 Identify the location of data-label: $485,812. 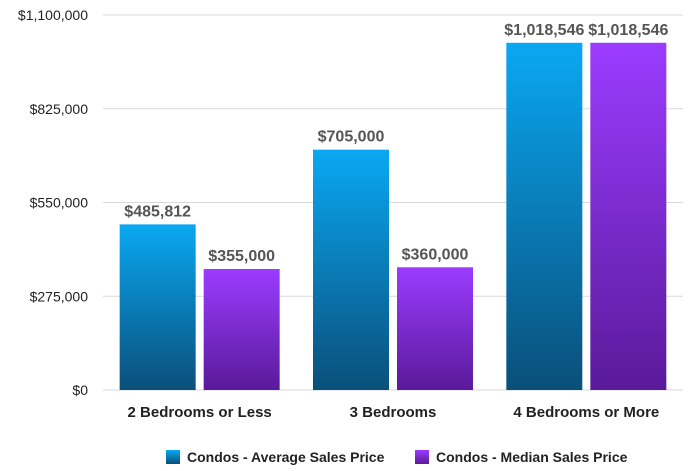
(157, 211).